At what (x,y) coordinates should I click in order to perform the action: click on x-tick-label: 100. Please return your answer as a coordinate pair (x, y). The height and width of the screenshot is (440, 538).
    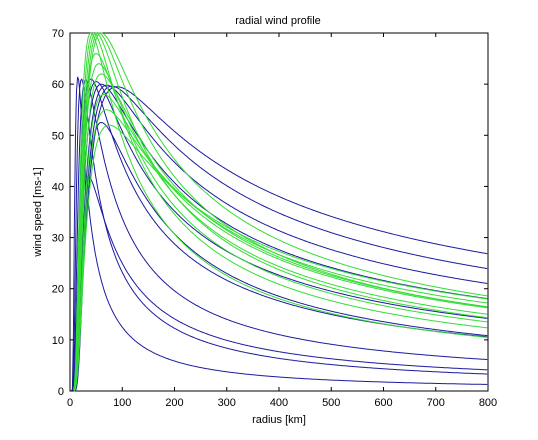
    Looking at the image, I should click on (122, 403).